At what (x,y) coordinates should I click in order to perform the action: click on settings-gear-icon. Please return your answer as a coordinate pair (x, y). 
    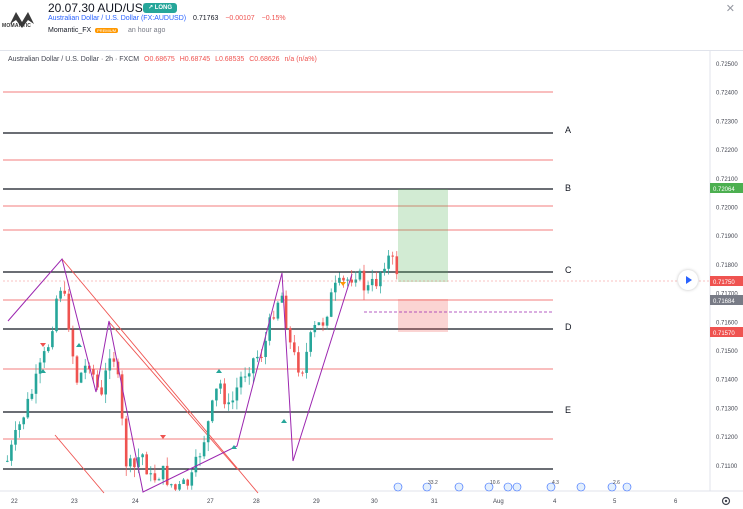
    Looking at the image, I should click on (726, 501).